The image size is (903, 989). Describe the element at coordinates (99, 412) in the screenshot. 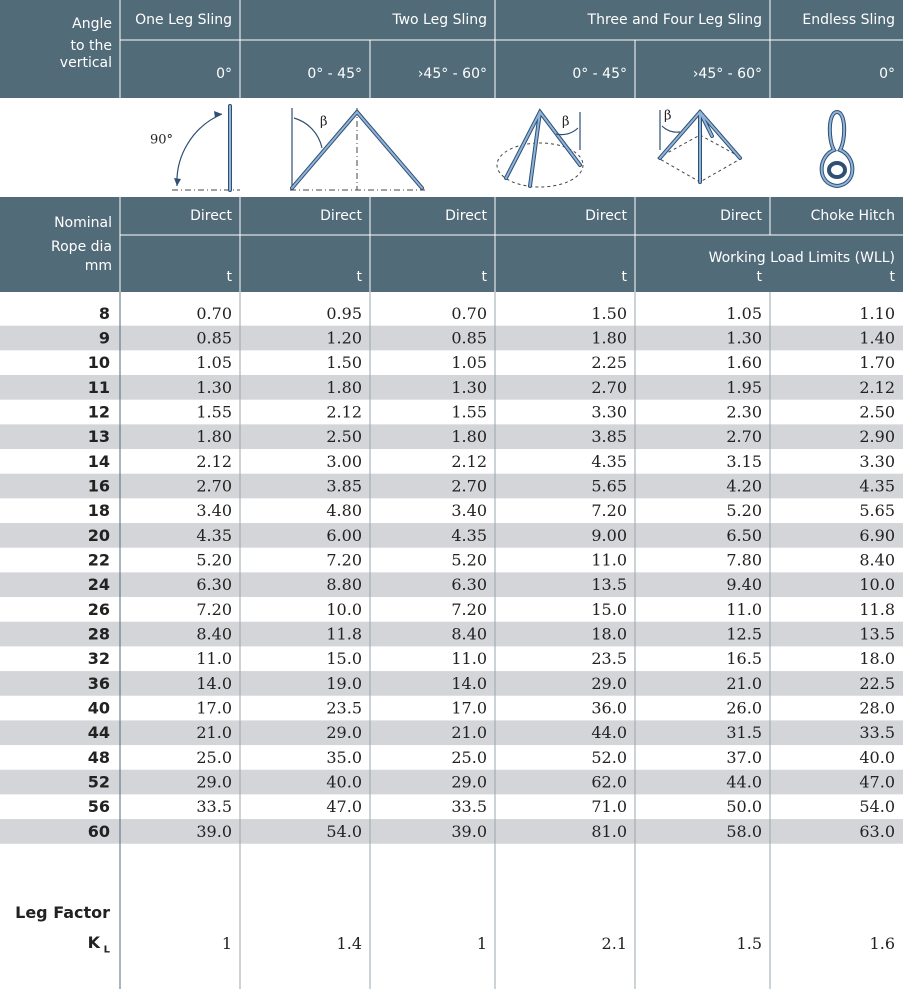

I see `rope-diameter: 12` at that location.